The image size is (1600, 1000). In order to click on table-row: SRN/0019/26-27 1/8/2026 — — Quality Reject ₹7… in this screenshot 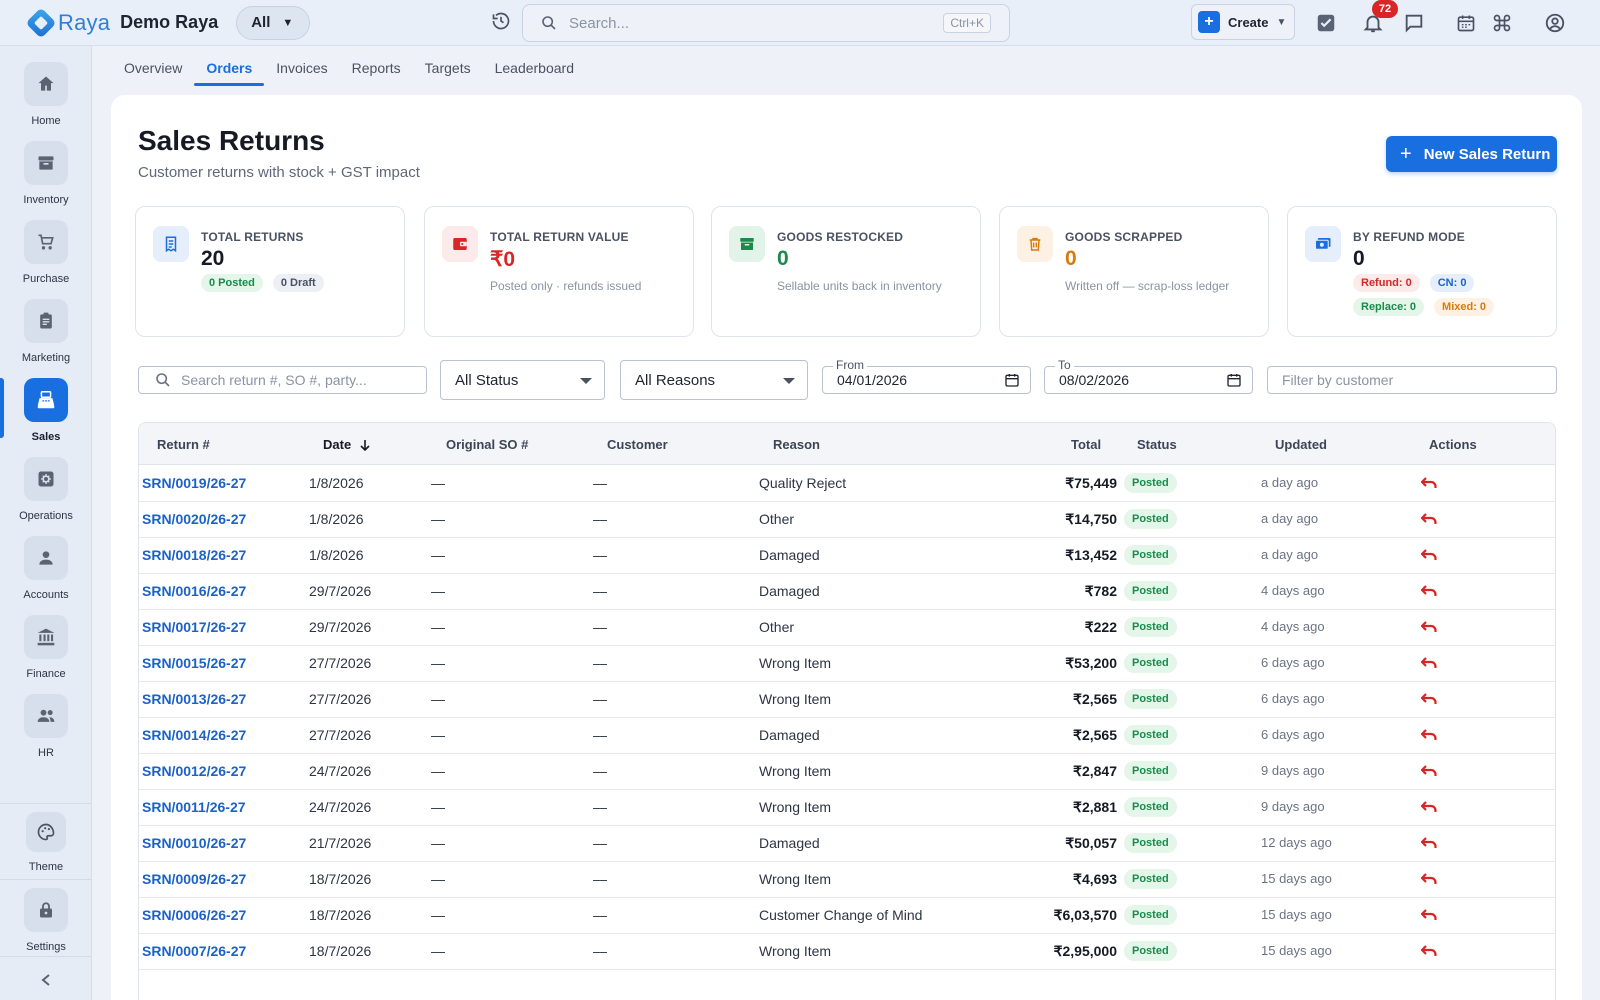, I will do `click(847, 483)`.